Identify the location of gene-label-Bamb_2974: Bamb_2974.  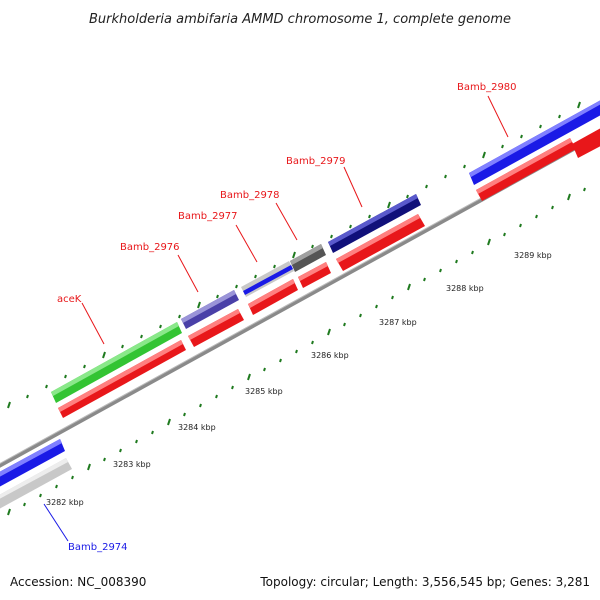
(98, 547).